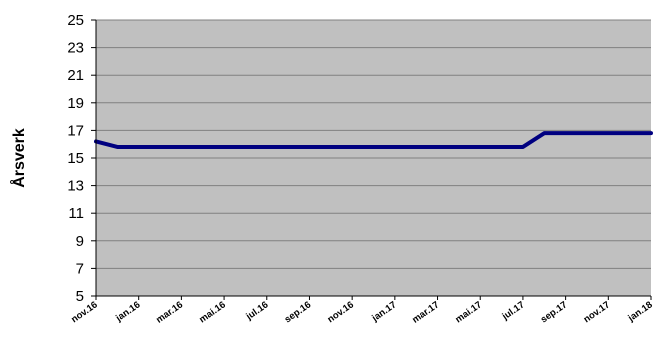  Describe the element at coordinates (425, 312) in the screenshot. I see `x-tick-label: mar.17` at that location.